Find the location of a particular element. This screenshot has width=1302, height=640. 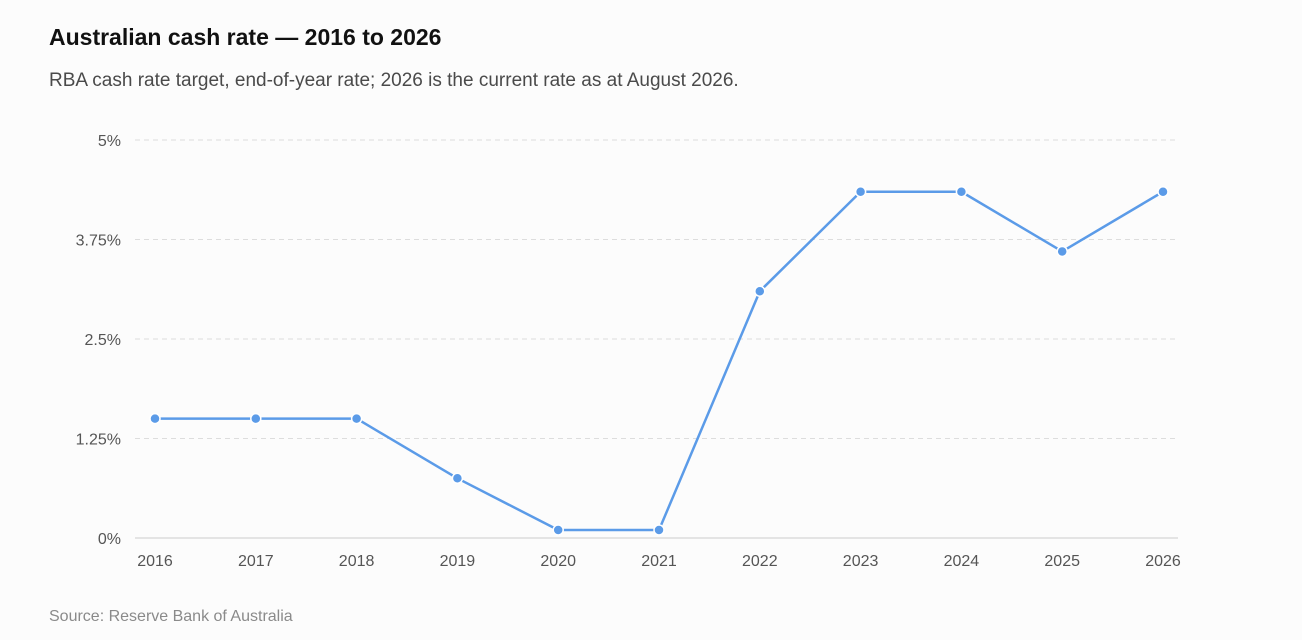

x-tick-label: 2022 is located at coordinates (760, 561).